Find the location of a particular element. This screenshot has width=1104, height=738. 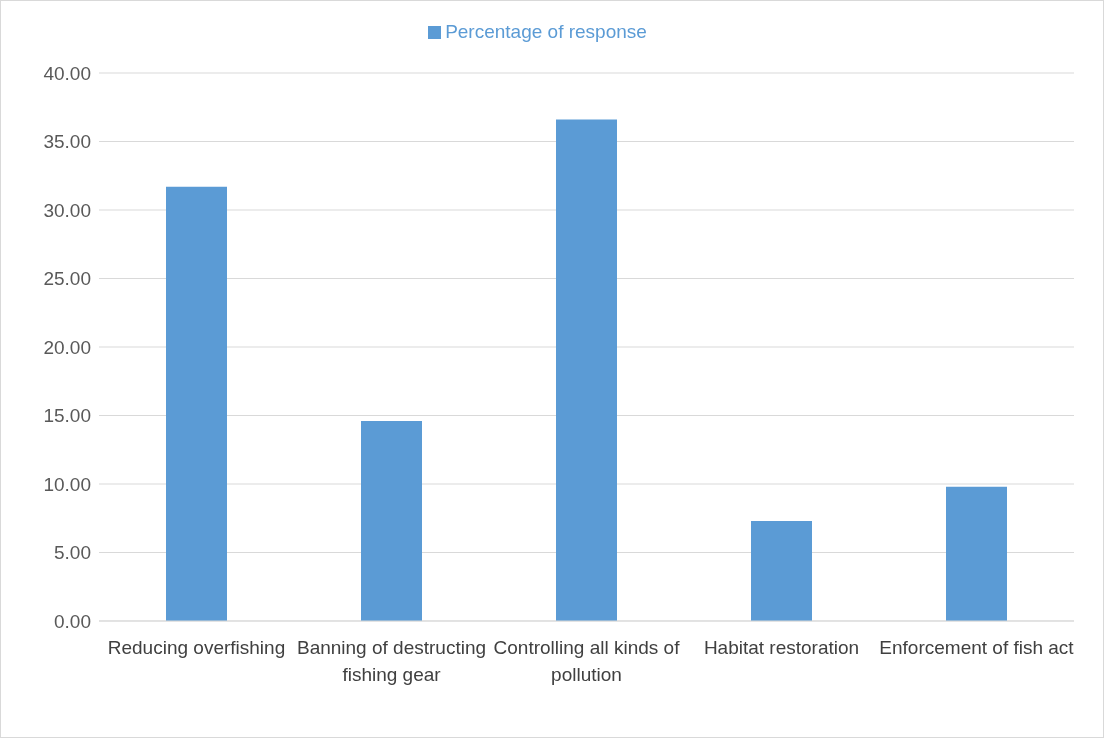

y-tick-label: 30.00 is located at coordinates (67, 210).